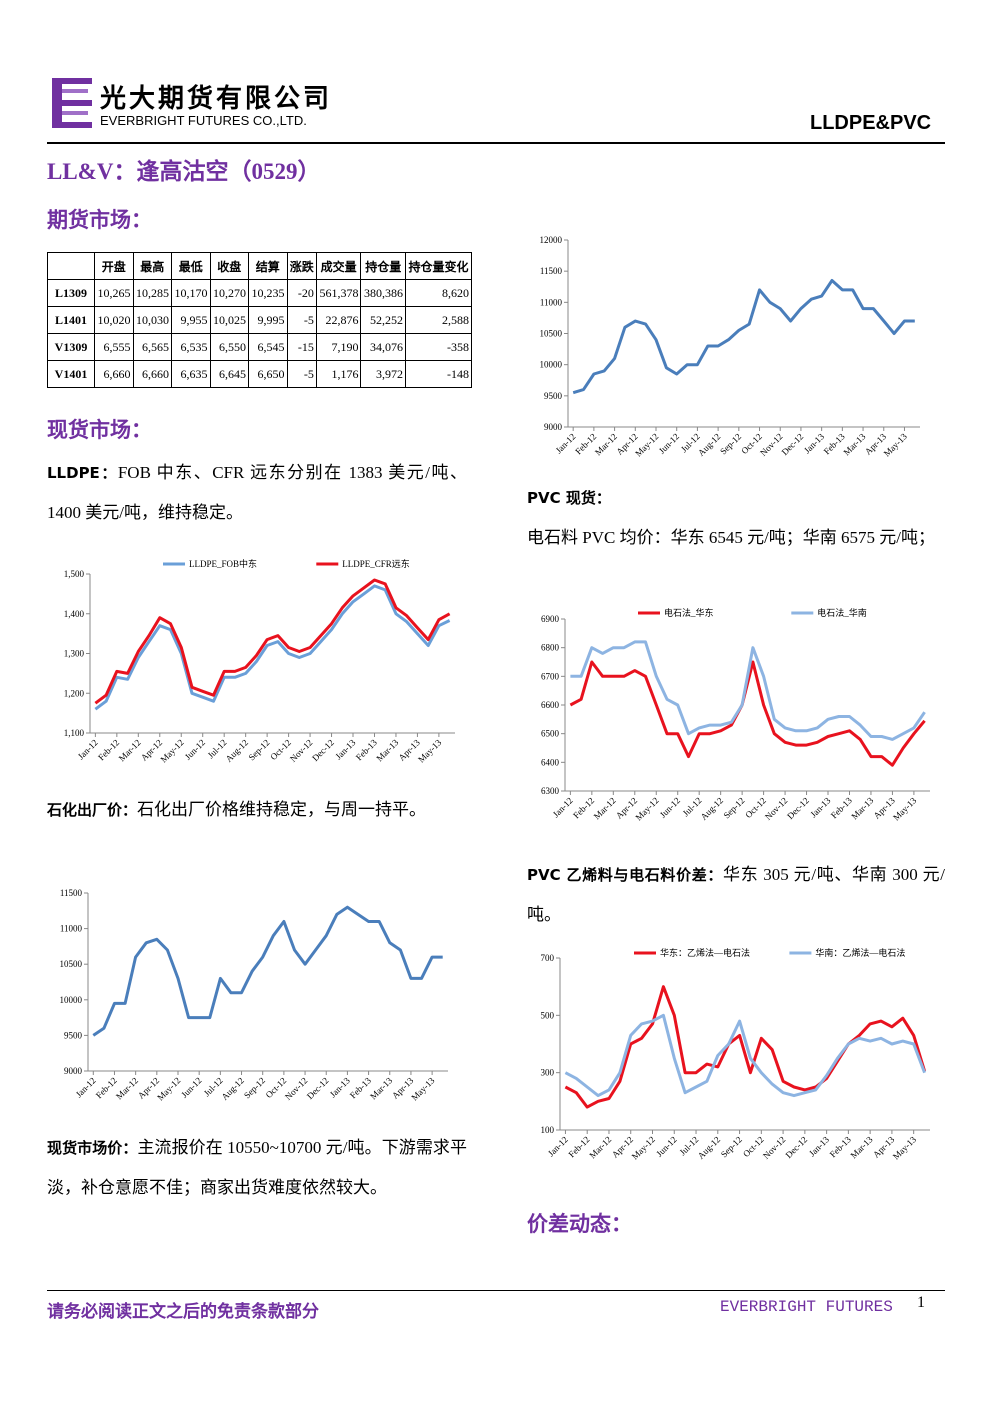  Describe the element at coordinates (551, 334) in the screenshot. I see `y-tick-label: 10500` at that location.